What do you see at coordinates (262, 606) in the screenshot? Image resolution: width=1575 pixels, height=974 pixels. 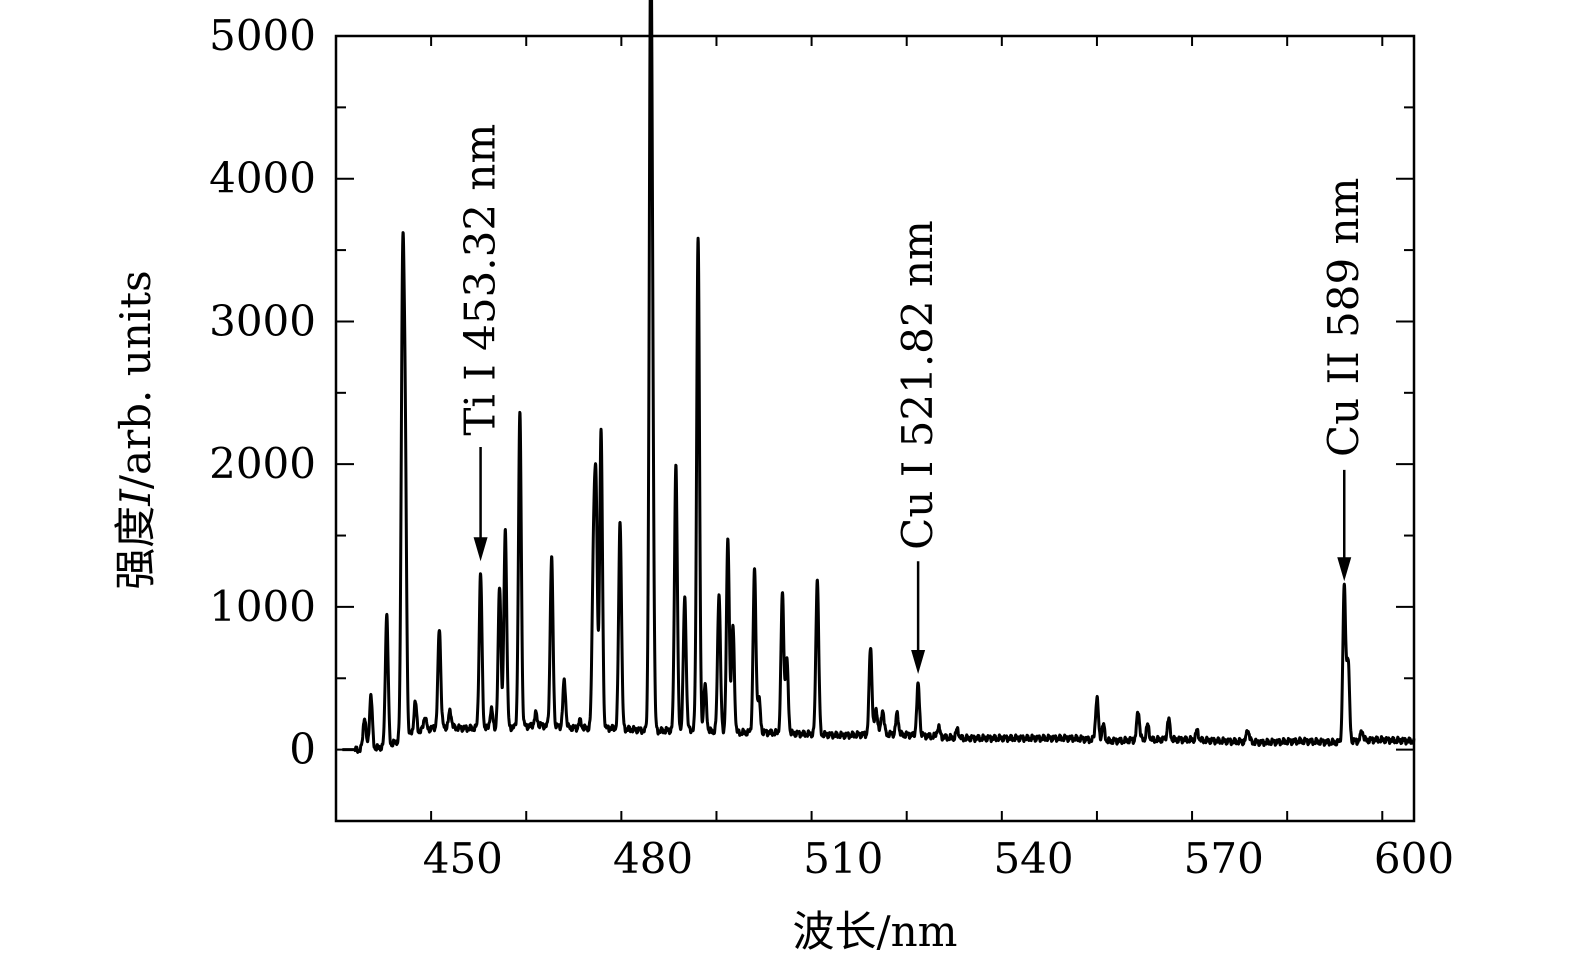 I see `y-tick-label: 1000` at bounding box center [262, 606].